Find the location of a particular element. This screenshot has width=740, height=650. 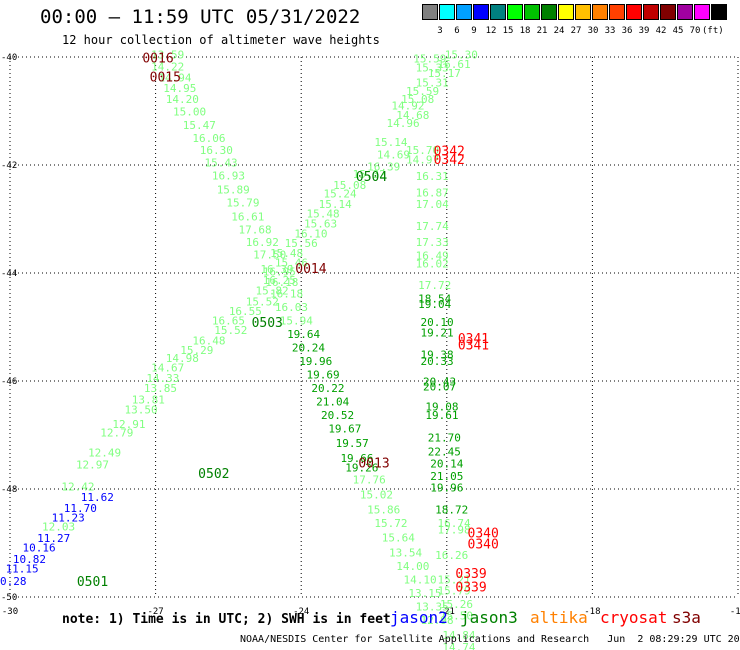

x-tick-label: -30 is located at coordinates (10, 612).